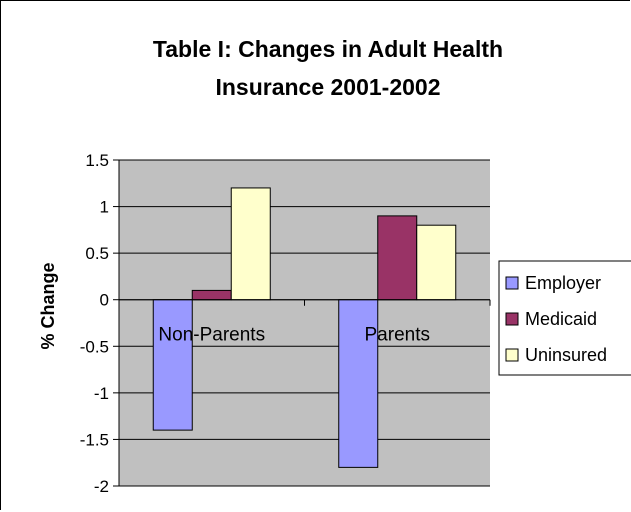  I want to click on y-tick-label: 1, so click(104, 207).